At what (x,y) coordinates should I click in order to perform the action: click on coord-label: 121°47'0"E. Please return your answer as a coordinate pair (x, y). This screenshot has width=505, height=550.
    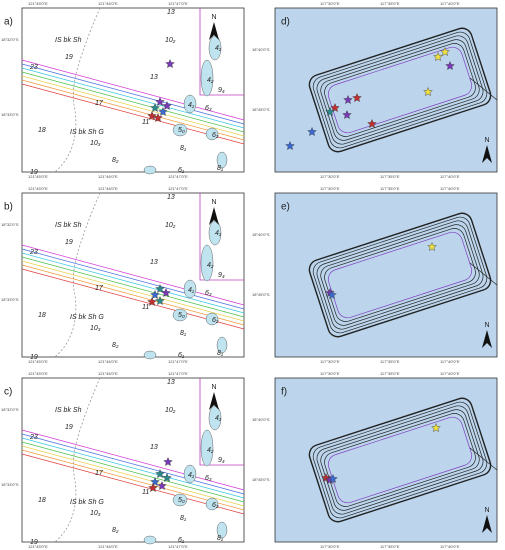
    Looking at the image, I should click on (178, 546).